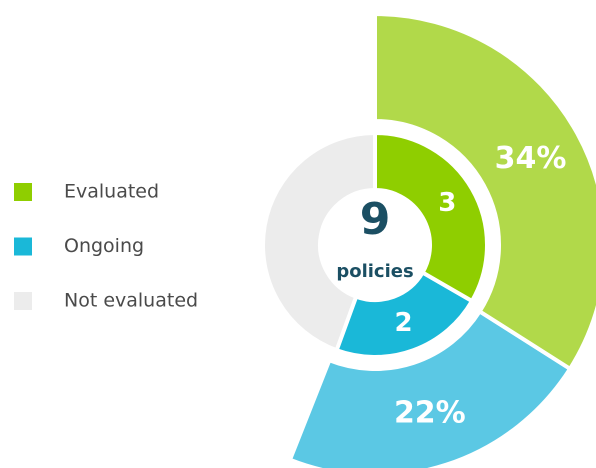 The width and height of the screenshot is (596, 468). I want to click on legend-label: Not evaluated, so click(131, 301).